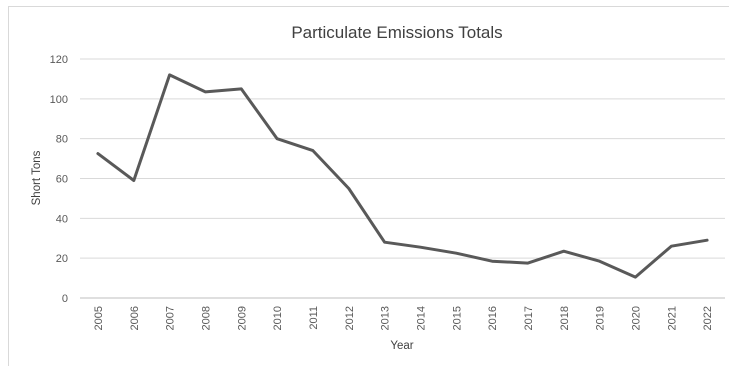 This screenshot has width=731, height=368. What do you see at coordinates (421, 318) in the screenshot?
I see `x-tick-label: 2014` at bounding box center [421, 318].